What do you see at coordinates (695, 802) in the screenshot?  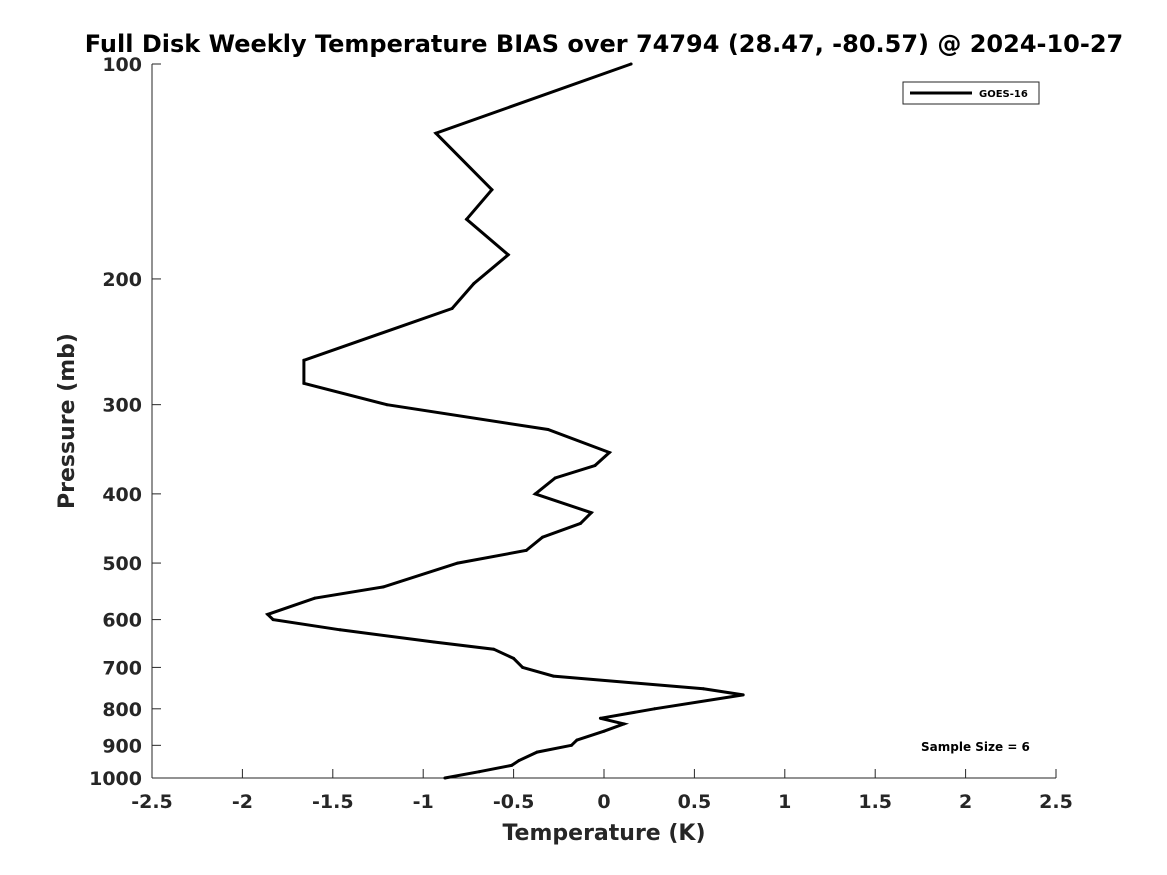 I see `x-tick-label: 0.5` at bounding box center [695, 802].